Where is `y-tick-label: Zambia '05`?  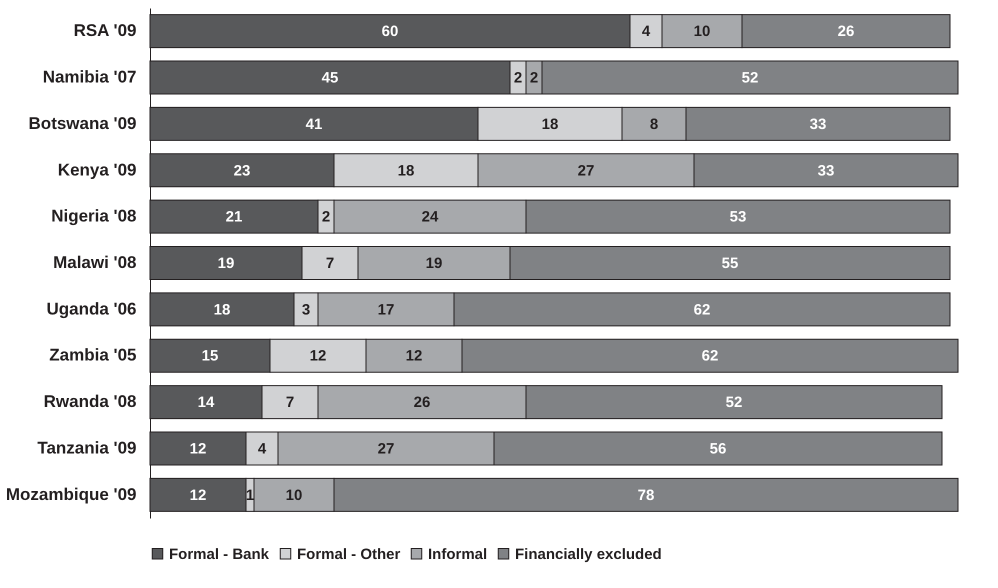 y-tick-label: Zambia '05 is located at coordinates (92, 355).